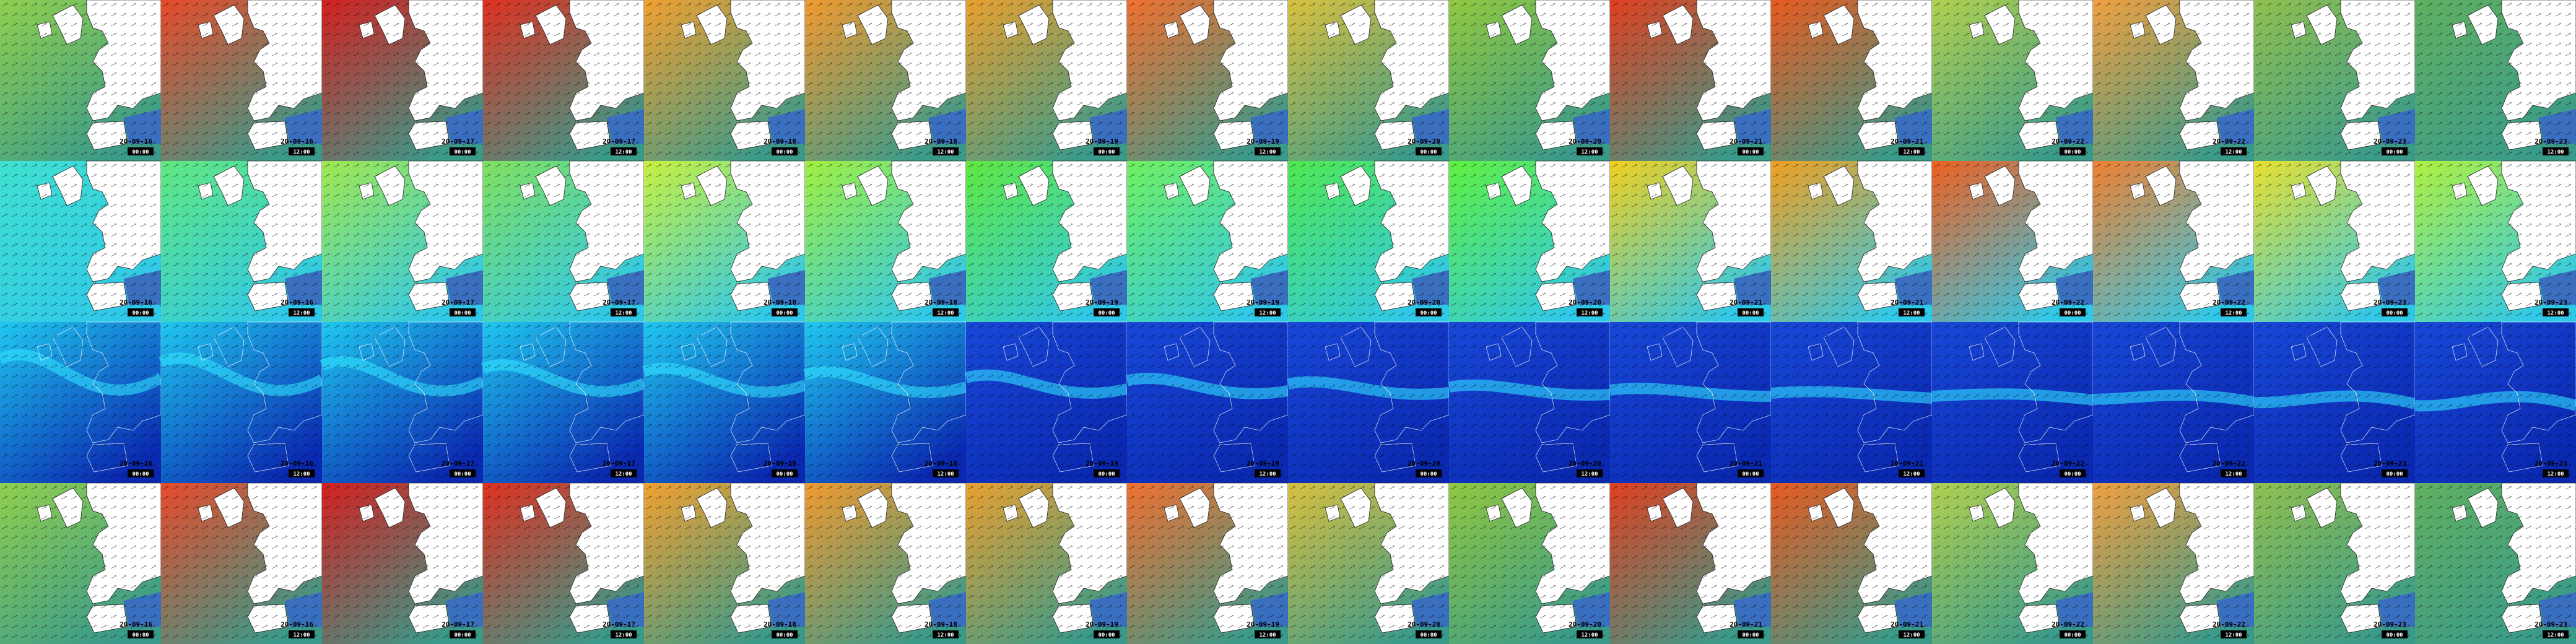 The image size is (2576, 644). I want to click on map-tile: 20-09-23 12:00, so click(2495, 402).